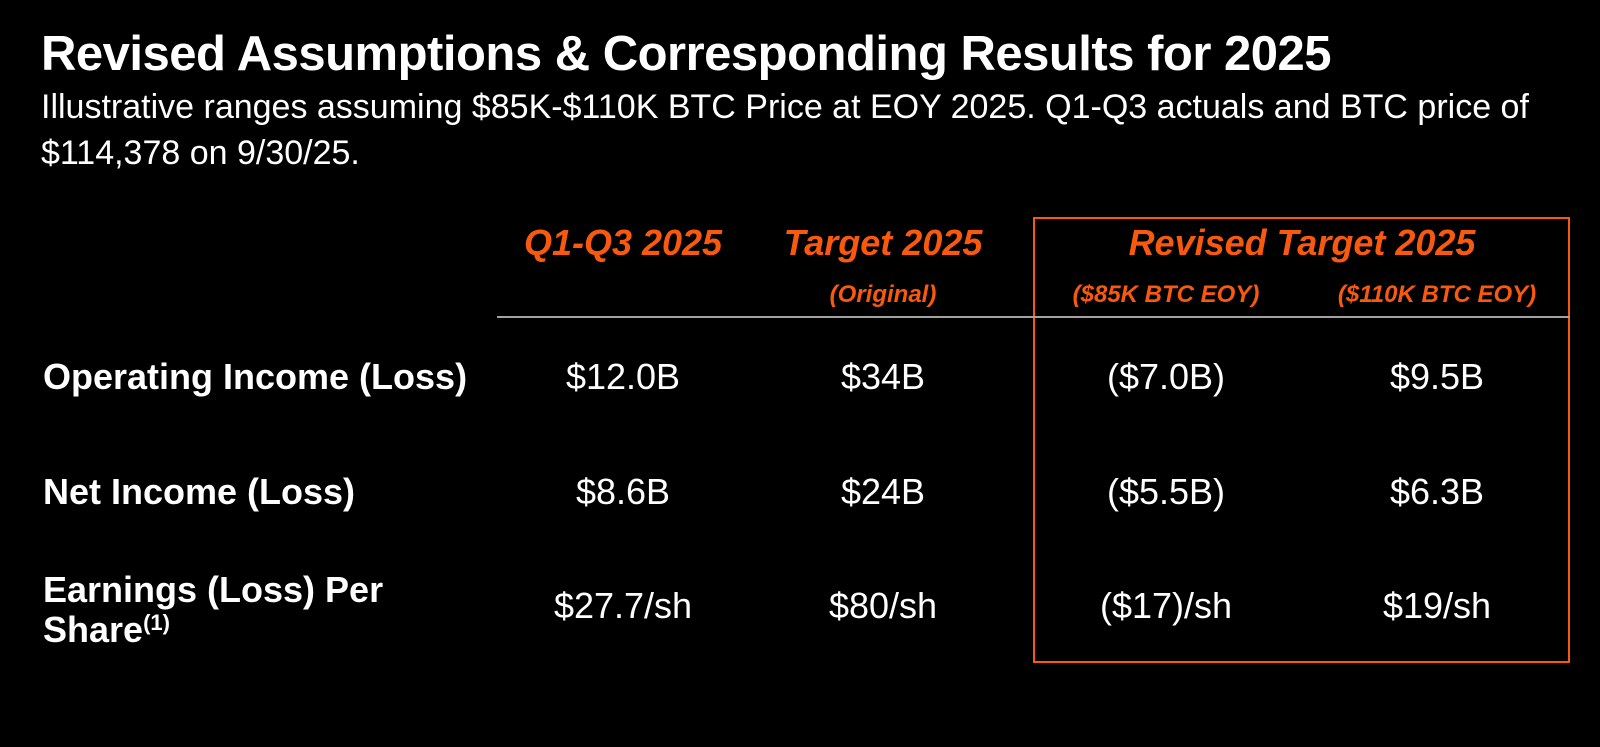  What do you see at coordinates (1033, 317) in the screenshot?
I see `header-divider-line` at bounding box center [1033, 317].